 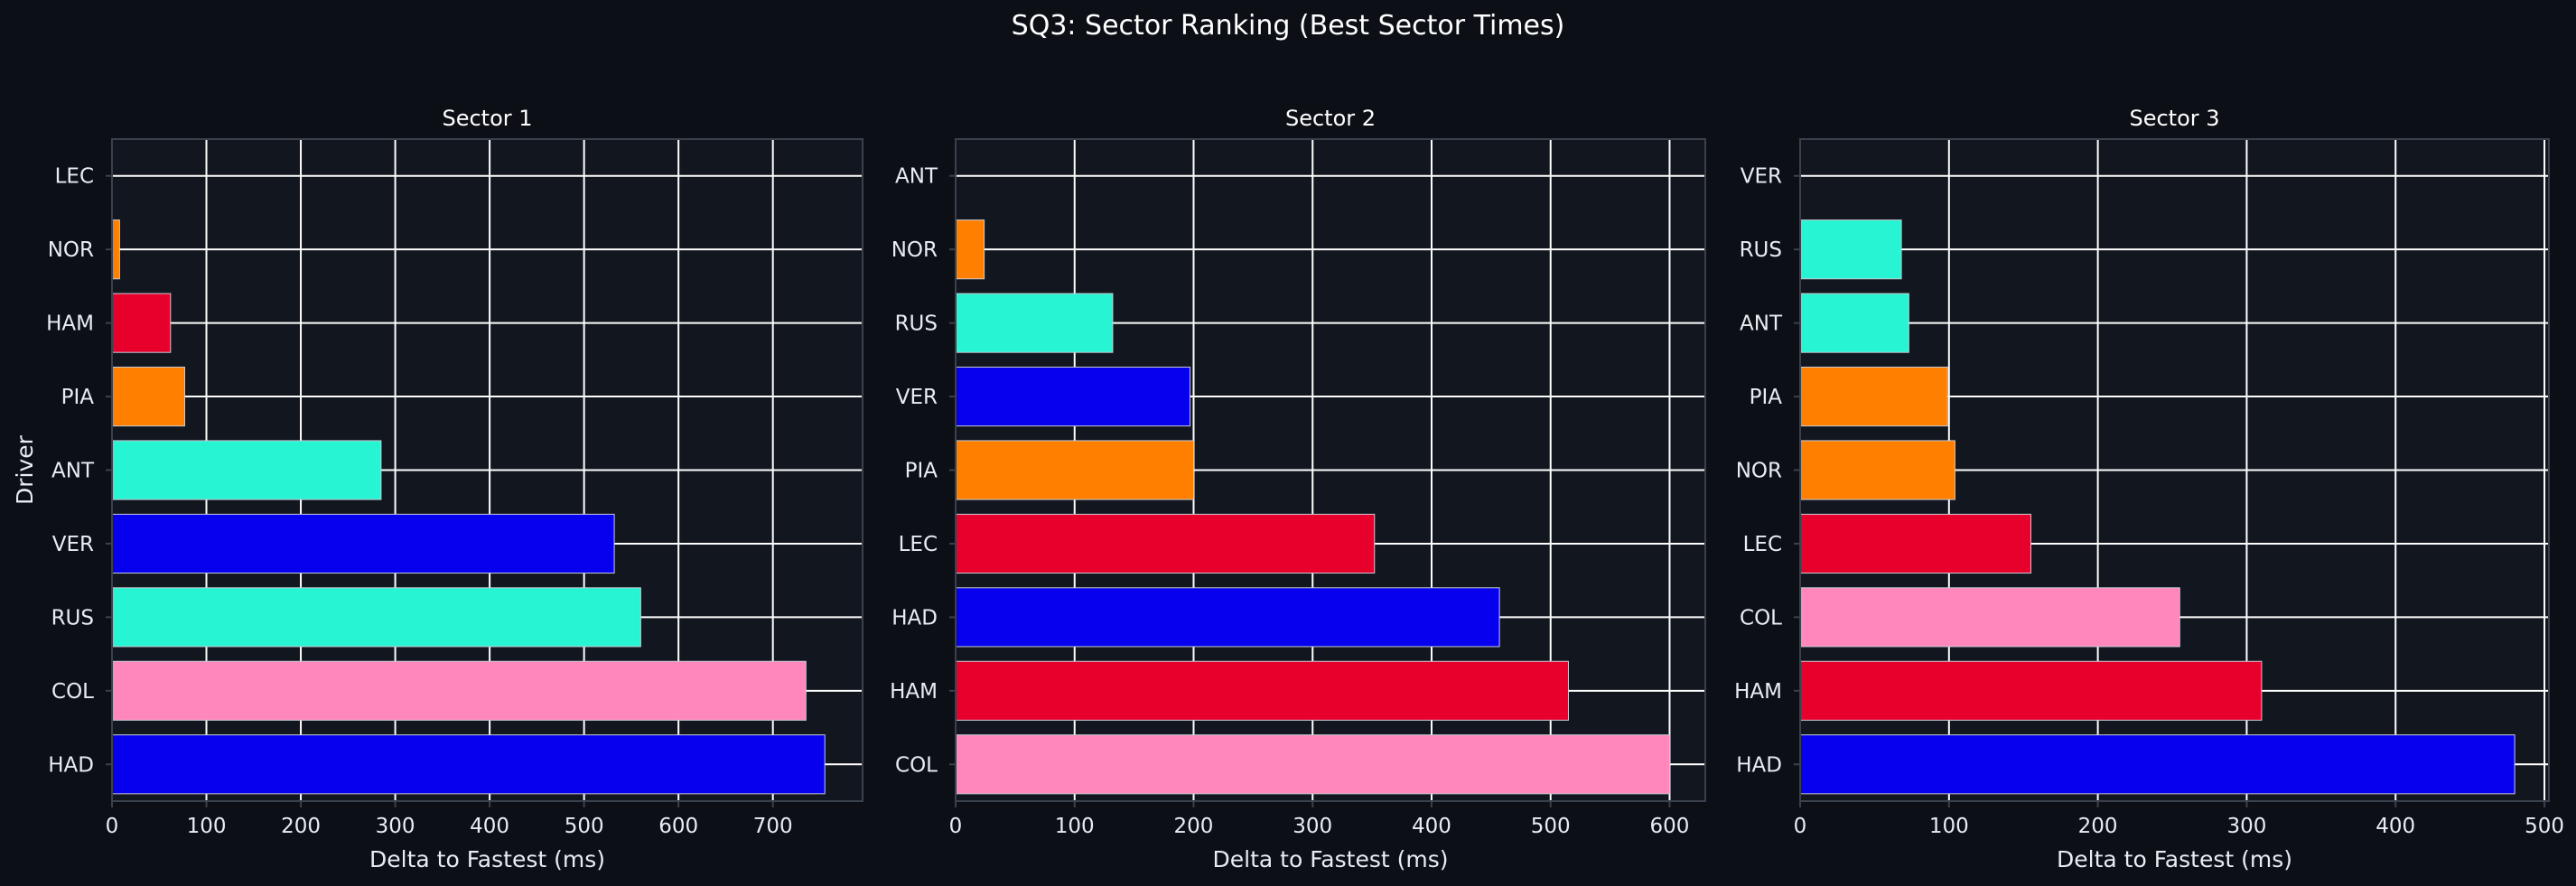 What do you see at coordinates (2174, 118) in the screenshot?
I see `panel-title: Sector 3` at bounding box center [2174, 118].